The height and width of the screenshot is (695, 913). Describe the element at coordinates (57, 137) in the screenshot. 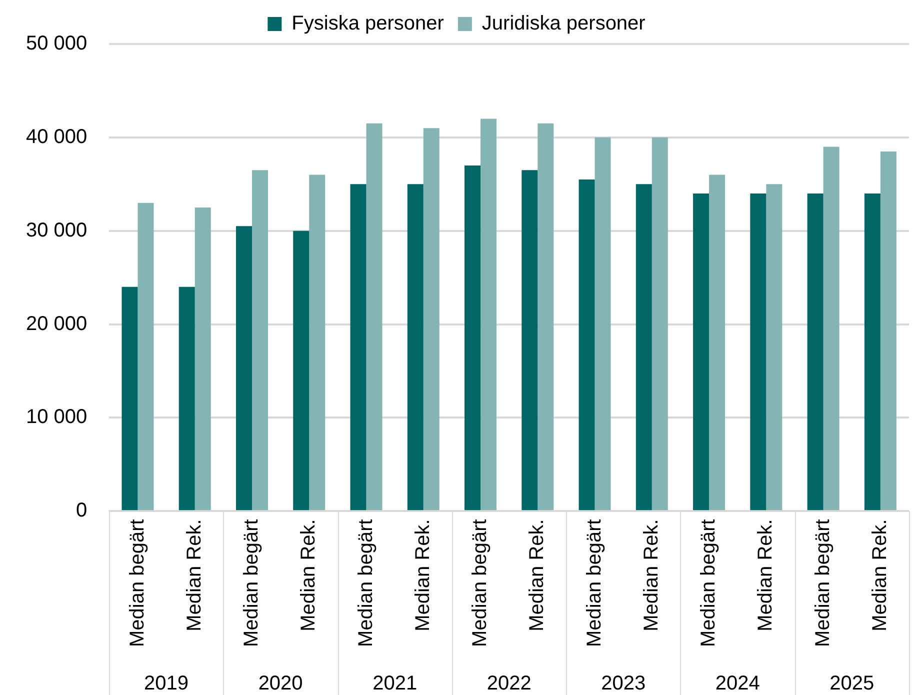

I see `y-tick-label: 40 000` at that location.